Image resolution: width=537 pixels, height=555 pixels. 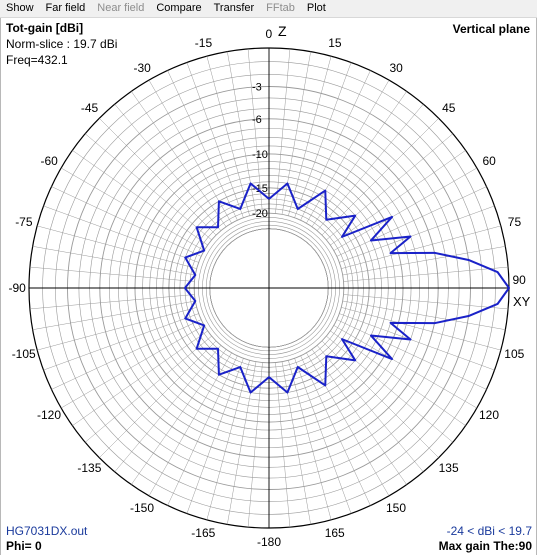 What do you see at coordinates (45, 28) in the screenshot?
I see `plot-title: Tot-gain [dBi]` at bounding box center [45, 28].